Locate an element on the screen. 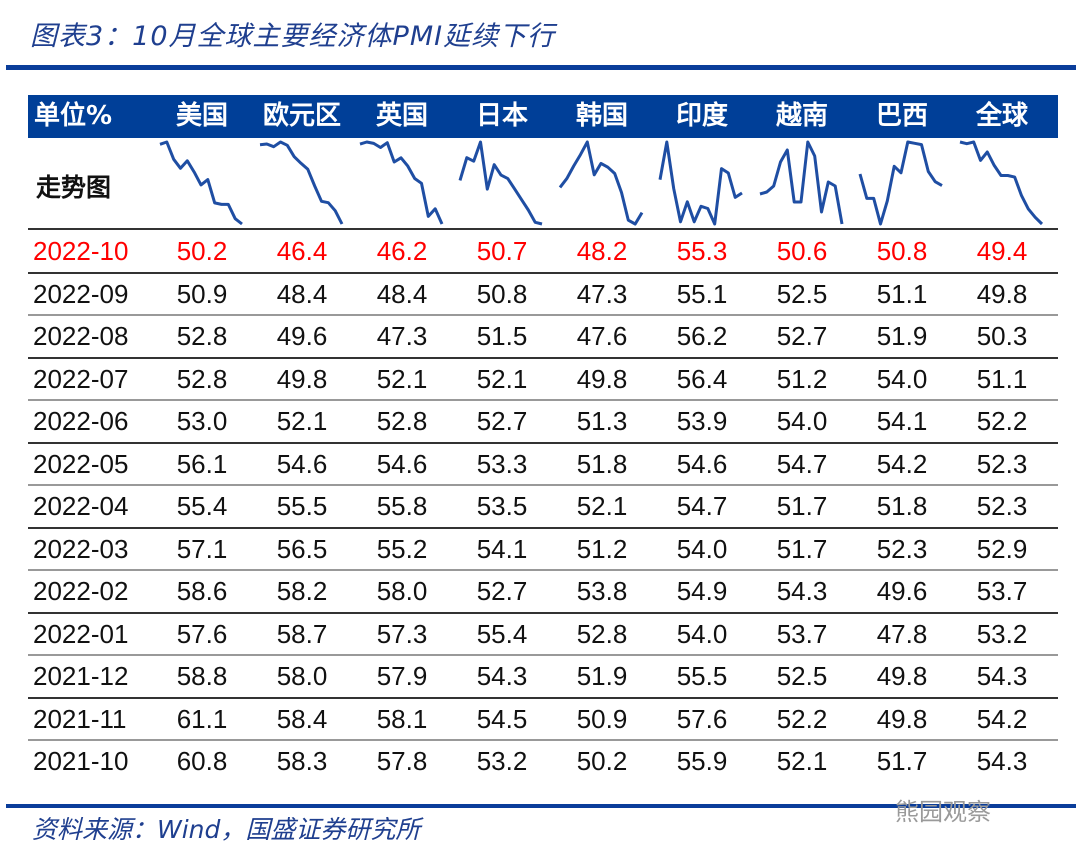 The image size is (1080, 858). pmi-value: 46.4 is located at coordinates (302, 251).